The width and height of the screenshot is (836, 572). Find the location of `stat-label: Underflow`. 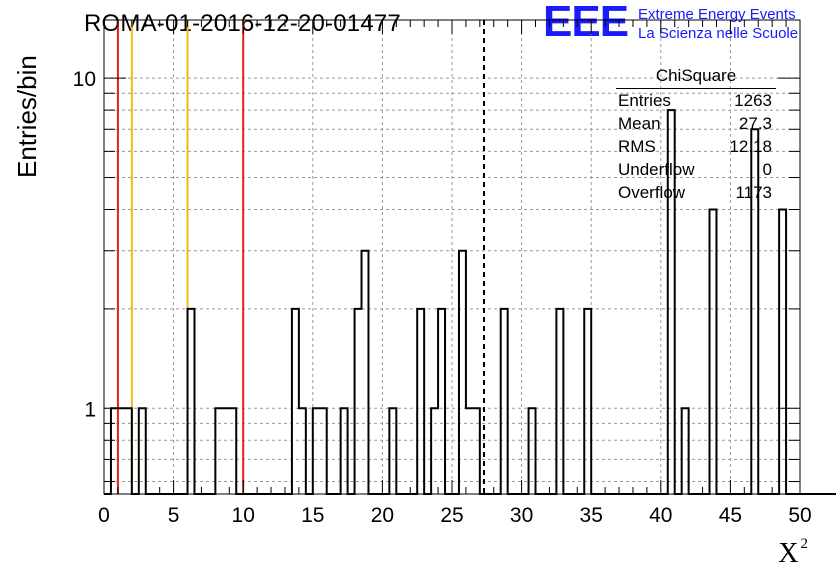

stat-label: Underflow is located at coordinates (656, 169).